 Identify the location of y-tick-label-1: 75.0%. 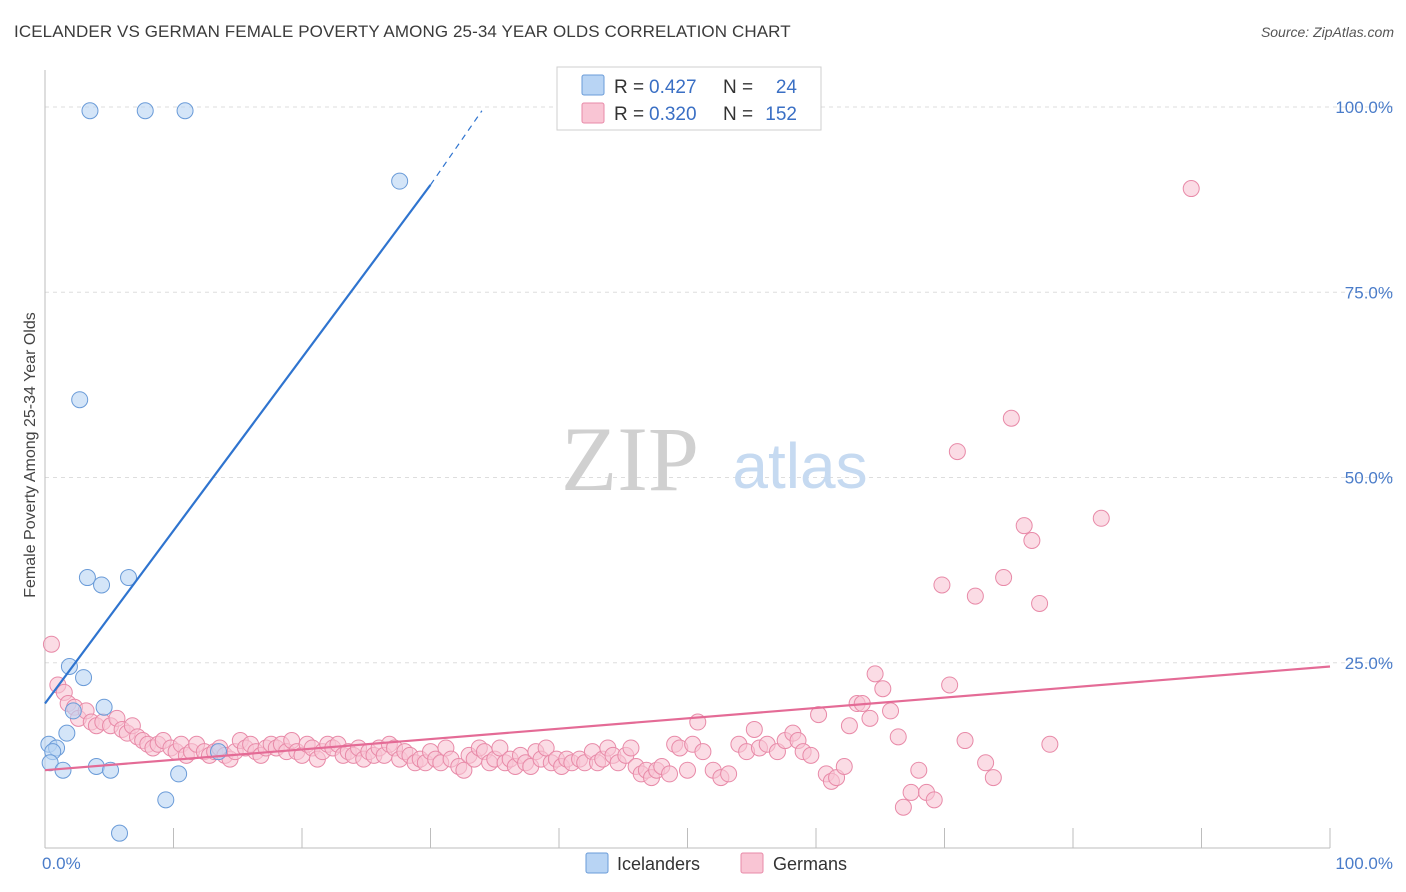
(1369, 292).